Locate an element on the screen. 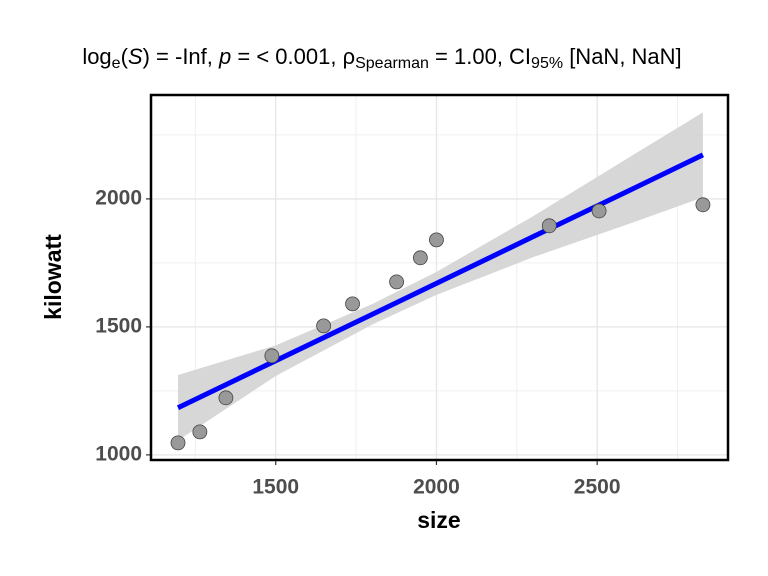 The height and width of the screenshot is (576, 768). title-part: log is located at coordinates (96, 56).